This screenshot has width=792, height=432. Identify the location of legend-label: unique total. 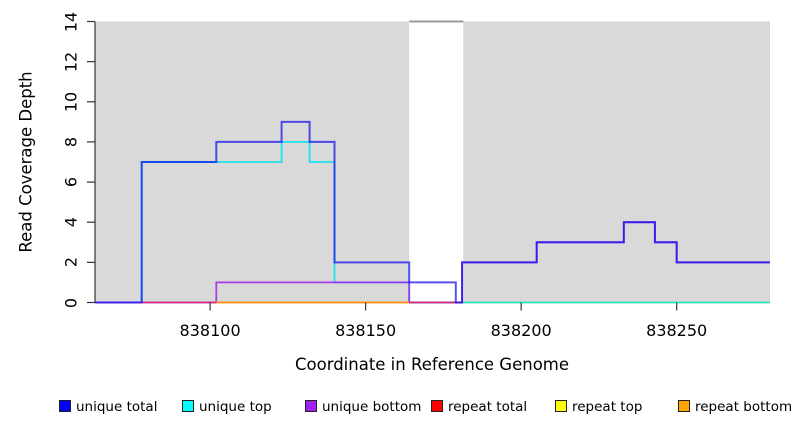
(117, 407).